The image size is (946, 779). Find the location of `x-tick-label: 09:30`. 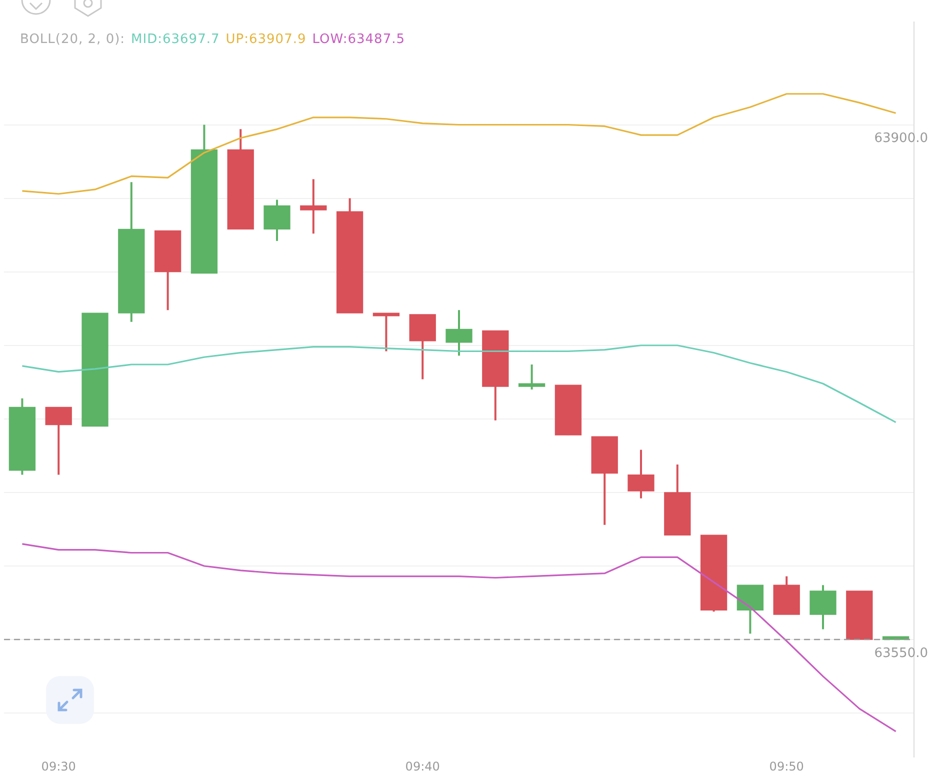

x-tick-label: 09:30 is located at coordinates (58, 767).